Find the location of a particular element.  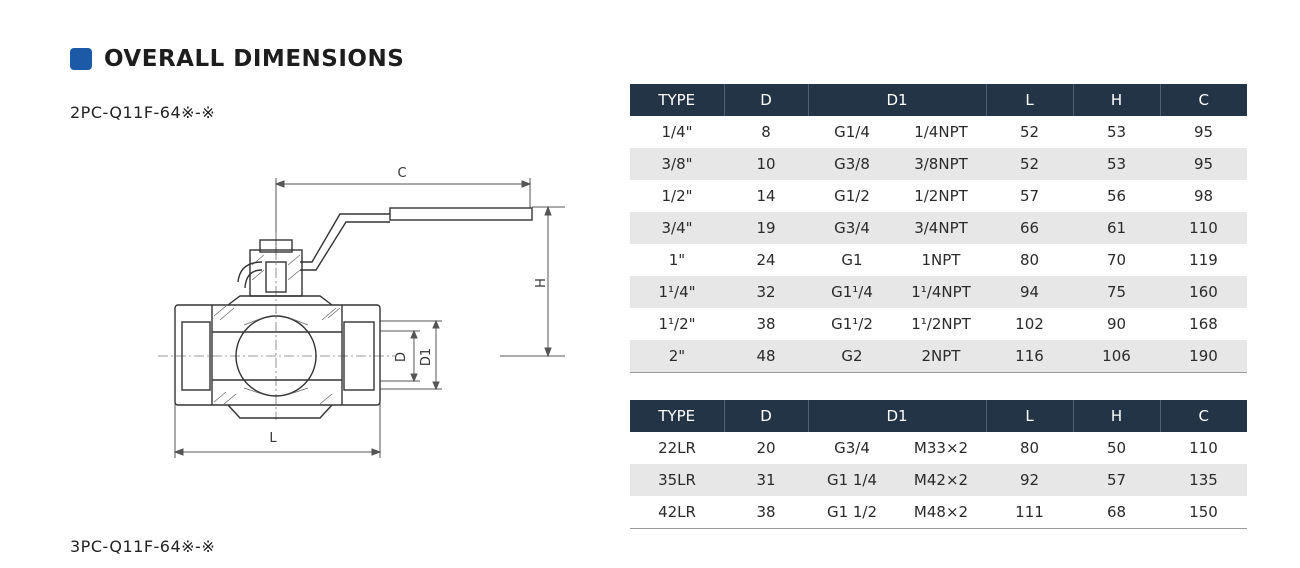

cell-type: 42LR is located at coordinates (677, 512).